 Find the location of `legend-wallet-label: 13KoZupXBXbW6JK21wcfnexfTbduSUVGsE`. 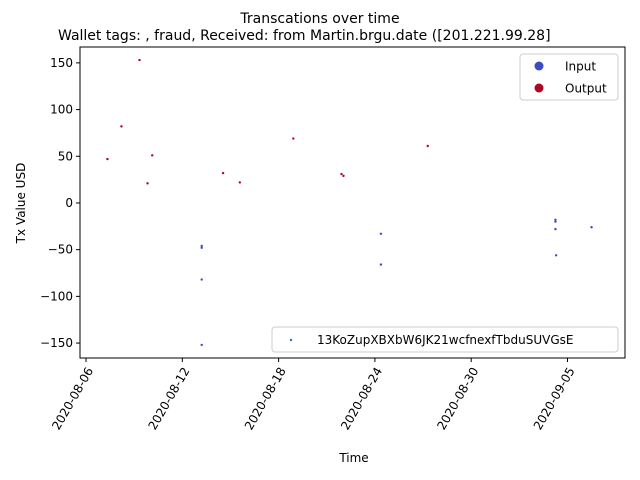

legend-wallet-label: 13KoZupXBXbW6JK21wcfnexfTbduSUVGsE is located at coordinates (445, 340).